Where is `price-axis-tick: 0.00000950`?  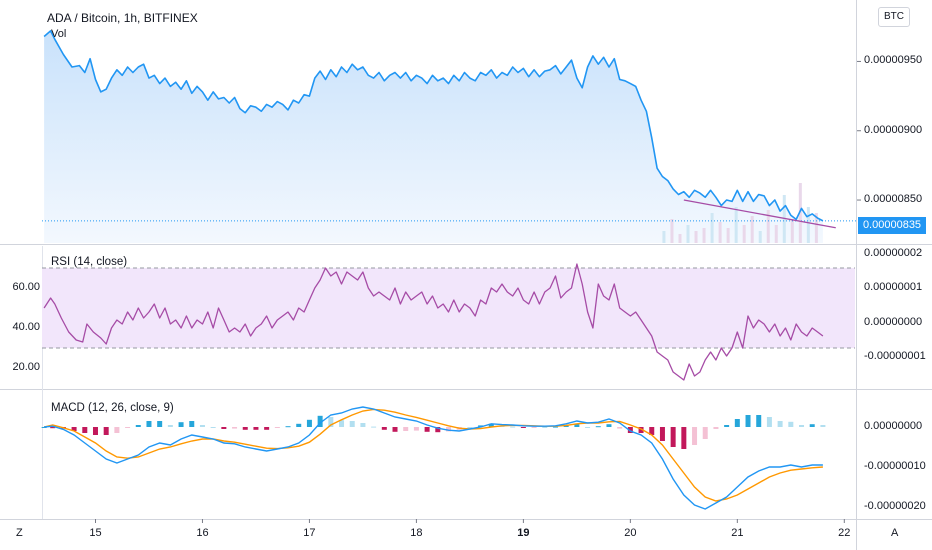
price-axis-tick: 0.00000950 is located at coordinates (893, 60).